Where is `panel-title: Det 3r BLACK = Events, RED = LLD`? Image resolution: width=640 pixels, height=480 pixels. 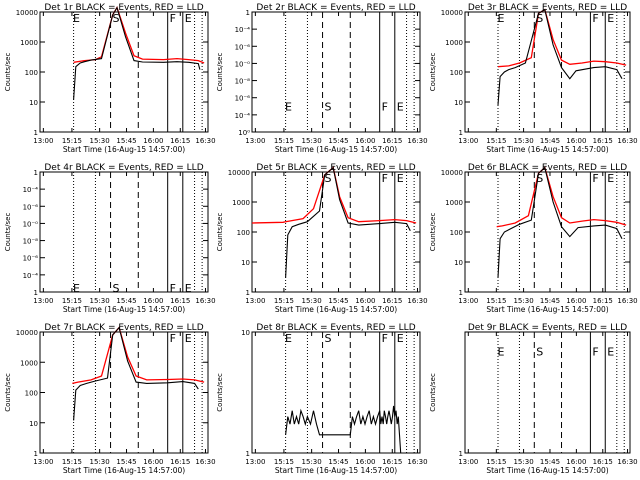
panel-title: Det 3r BLACK = Events, RED = LLD is located at coordinates (547, 8).